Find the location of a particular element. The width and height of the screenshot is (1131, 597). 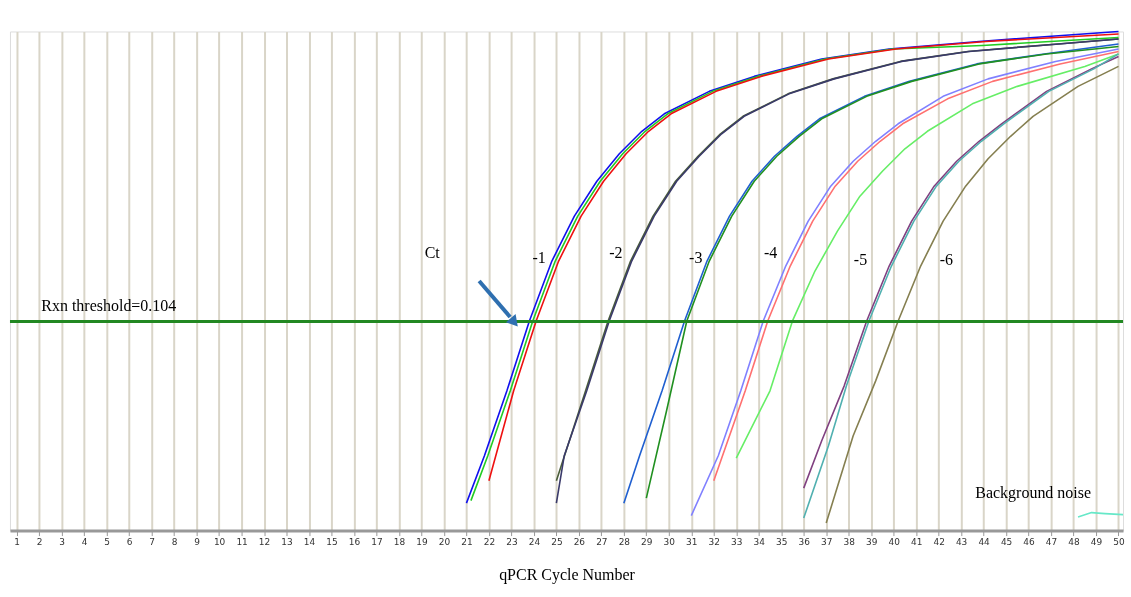

x-tick-label: 34 is located at coordinates (759, 542).